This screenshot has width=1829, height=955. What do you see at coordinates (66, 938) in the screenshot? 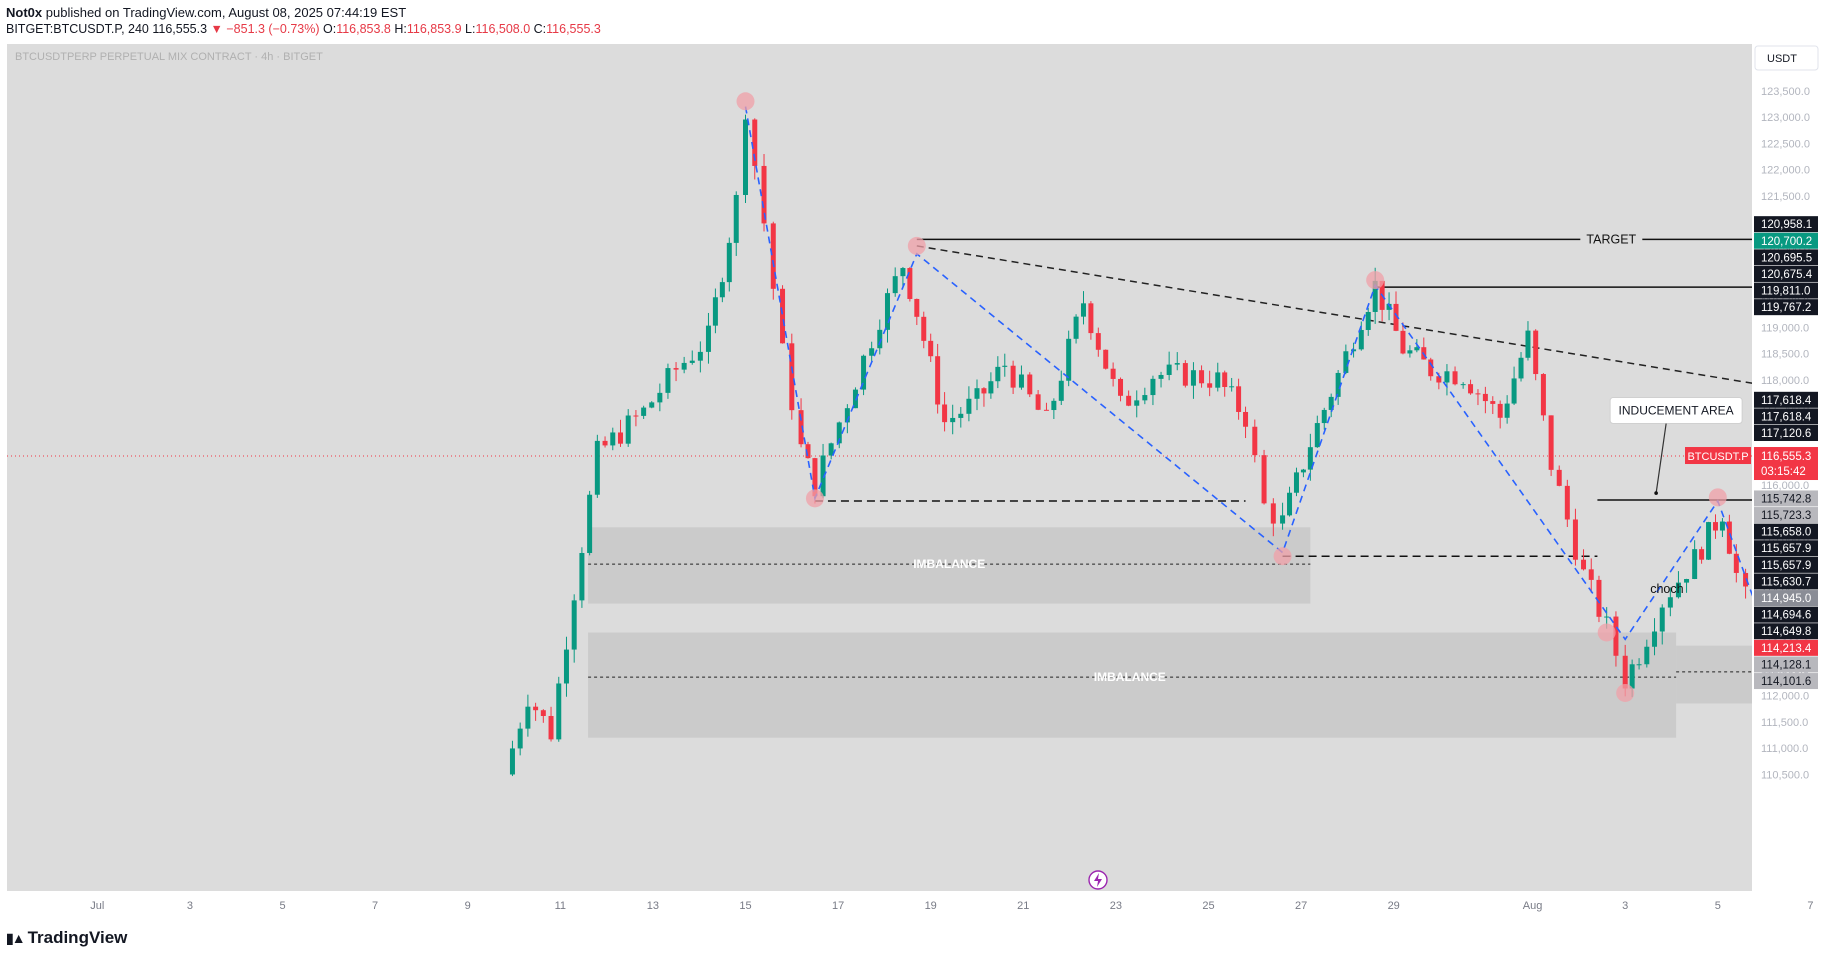
I see `tradingview-logo: ▮▲ TradingView` at bounding box center [66, 938].